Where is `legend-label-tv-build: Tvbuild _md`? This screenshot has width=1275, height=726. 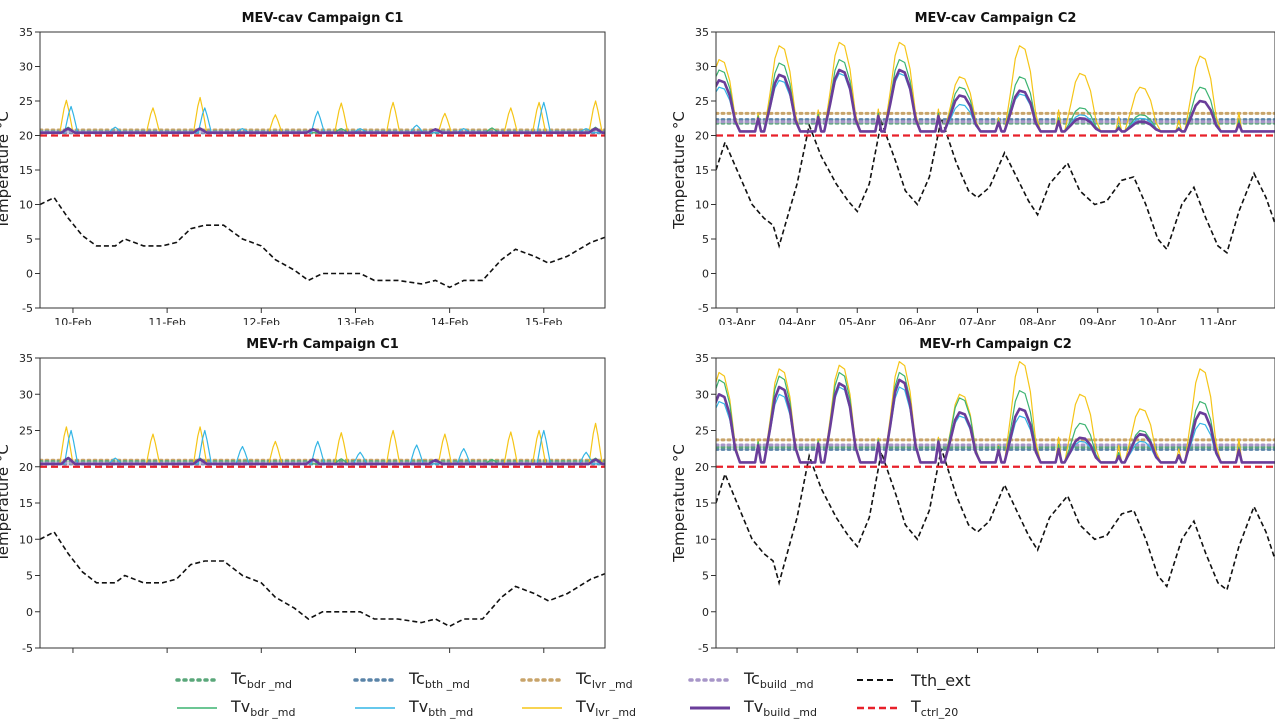 legend-label-tv-build: Tvbuild _md is located at coordinates (780, 708).